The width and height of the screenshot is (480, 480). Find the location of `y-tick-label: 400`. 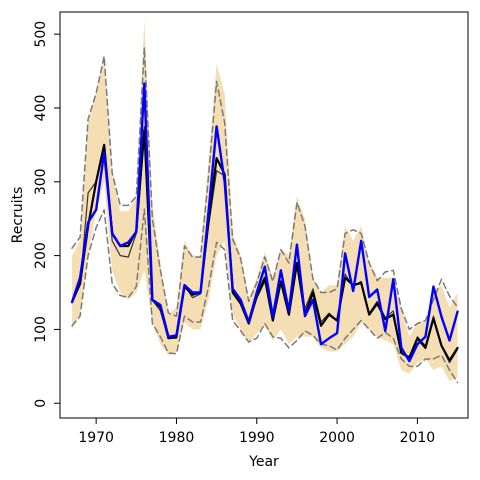

y-tick-label: 400 is located at coordinates (41, 108).